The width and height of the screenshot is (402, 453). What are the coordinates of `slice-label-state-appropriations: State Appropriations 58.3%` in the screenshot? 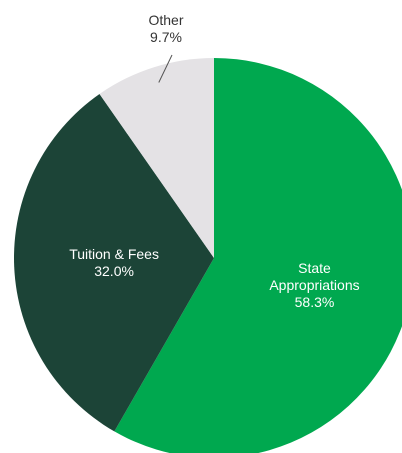 It's located at (314, 285).